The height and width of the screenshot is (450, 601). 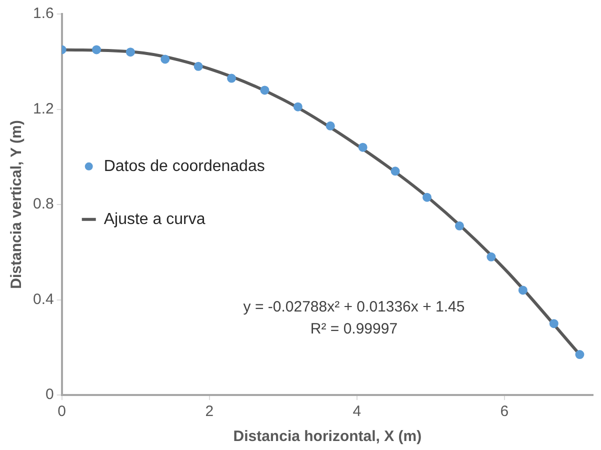 What do you see at coordinates (357, 411) in the screenshot?
I see `x-tick-label: 4` at bounding box center [357, 411].